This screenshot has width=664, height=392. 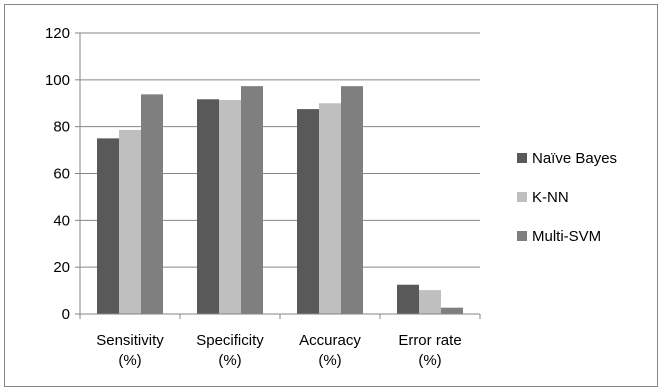 What do you see at coordinates (130, 350) in the screenshot?
I see `x-tick-label: Sensitivity (%)` at bounding box center [130, 350].